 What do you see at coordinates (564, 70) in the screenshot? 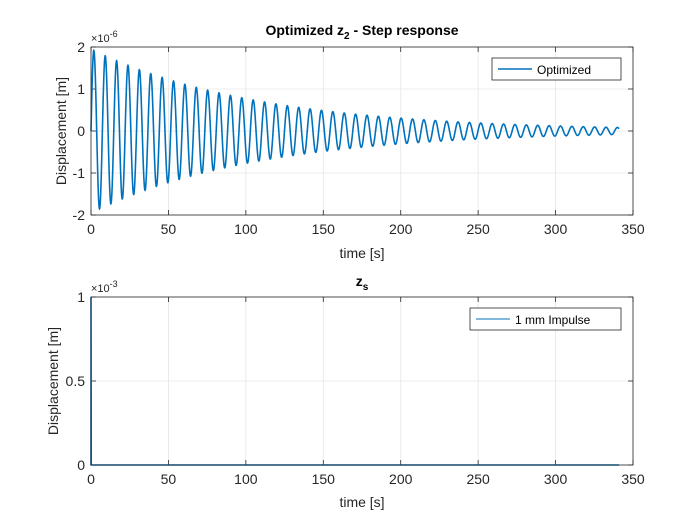
I see `legend-entry-label: Optimized` at bounding box center [564, 70].